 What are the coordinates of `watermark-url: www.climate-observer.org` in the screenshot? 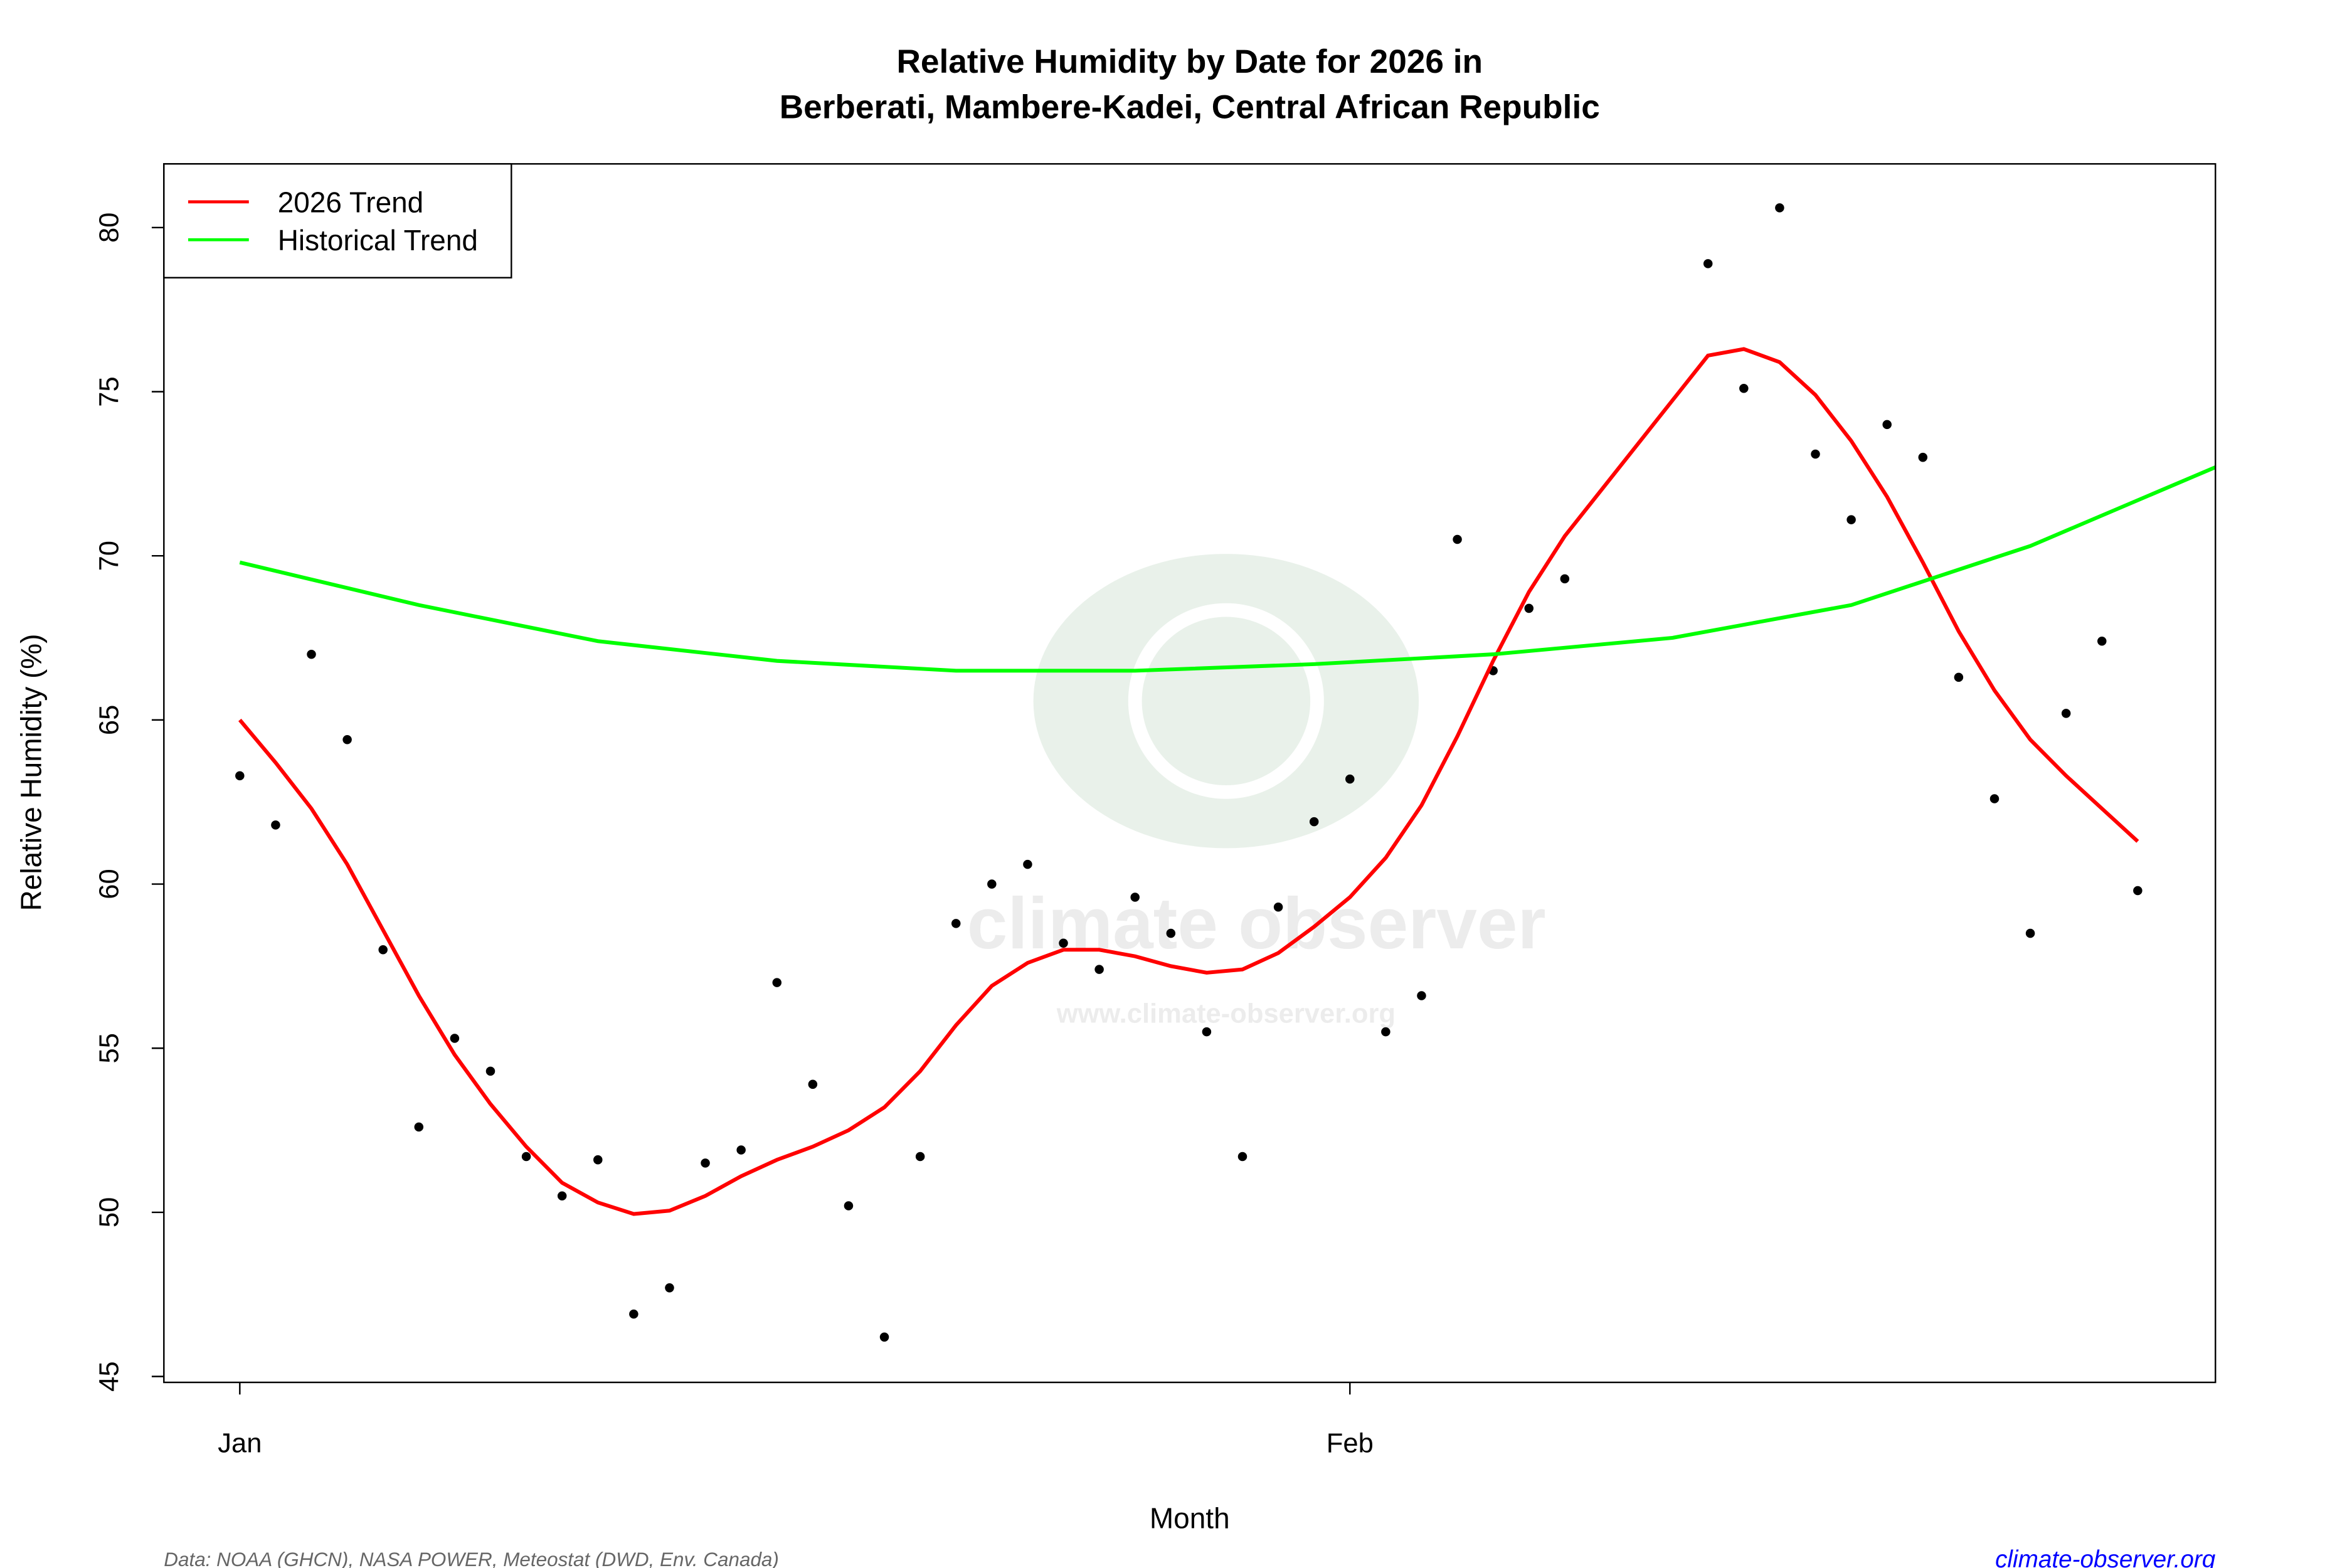 It's located at (1226, 1014).